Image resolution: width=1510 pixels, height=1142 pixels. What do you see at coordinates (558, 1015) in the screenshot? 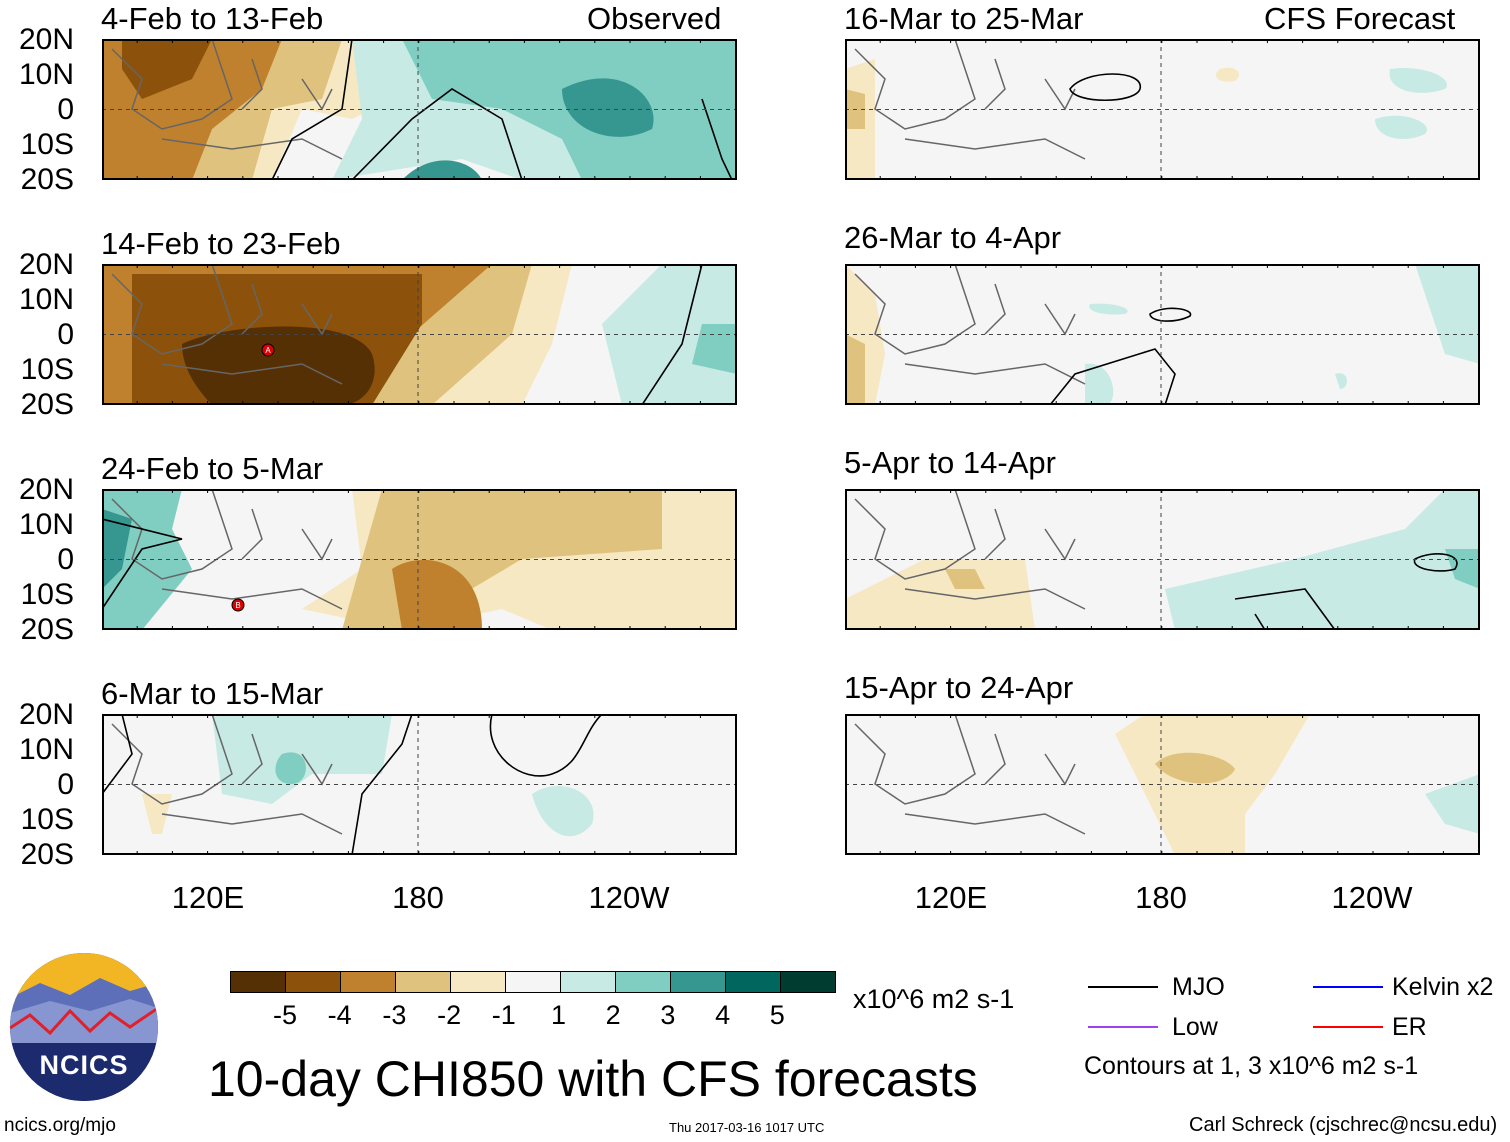
I see `colorbar-label: 1` at bounding box center [558, 1015].